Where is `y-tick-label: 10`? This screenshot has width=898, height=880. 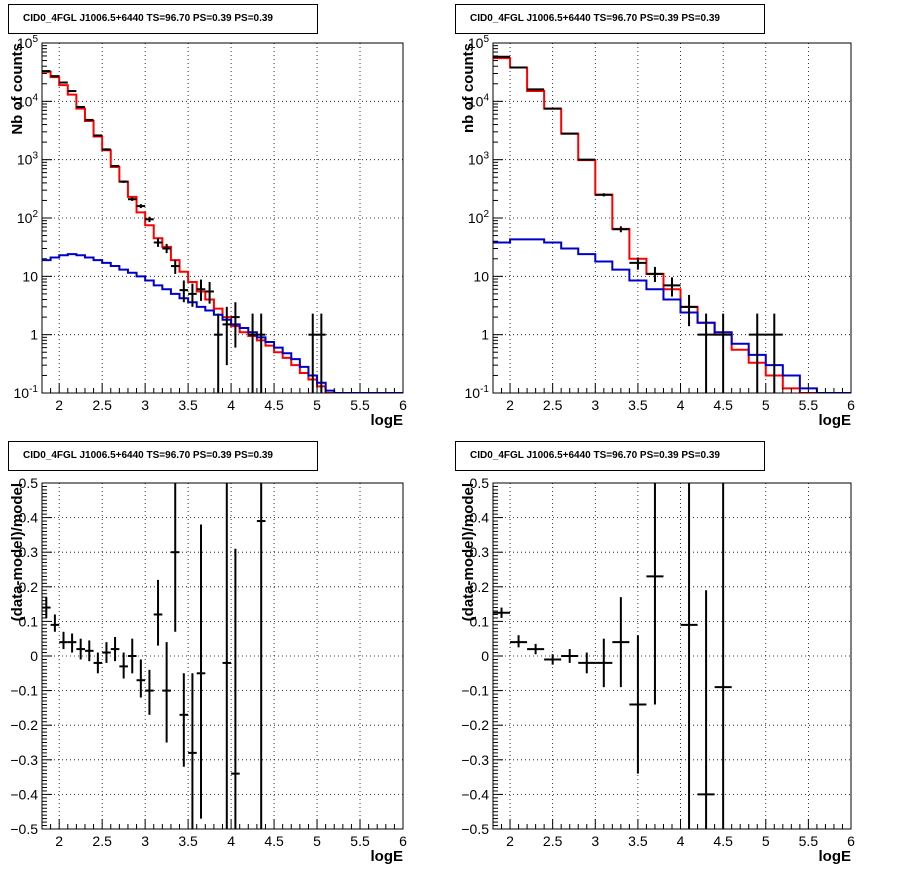 y-tick-label: 10 is located at coordinates (481, 276).